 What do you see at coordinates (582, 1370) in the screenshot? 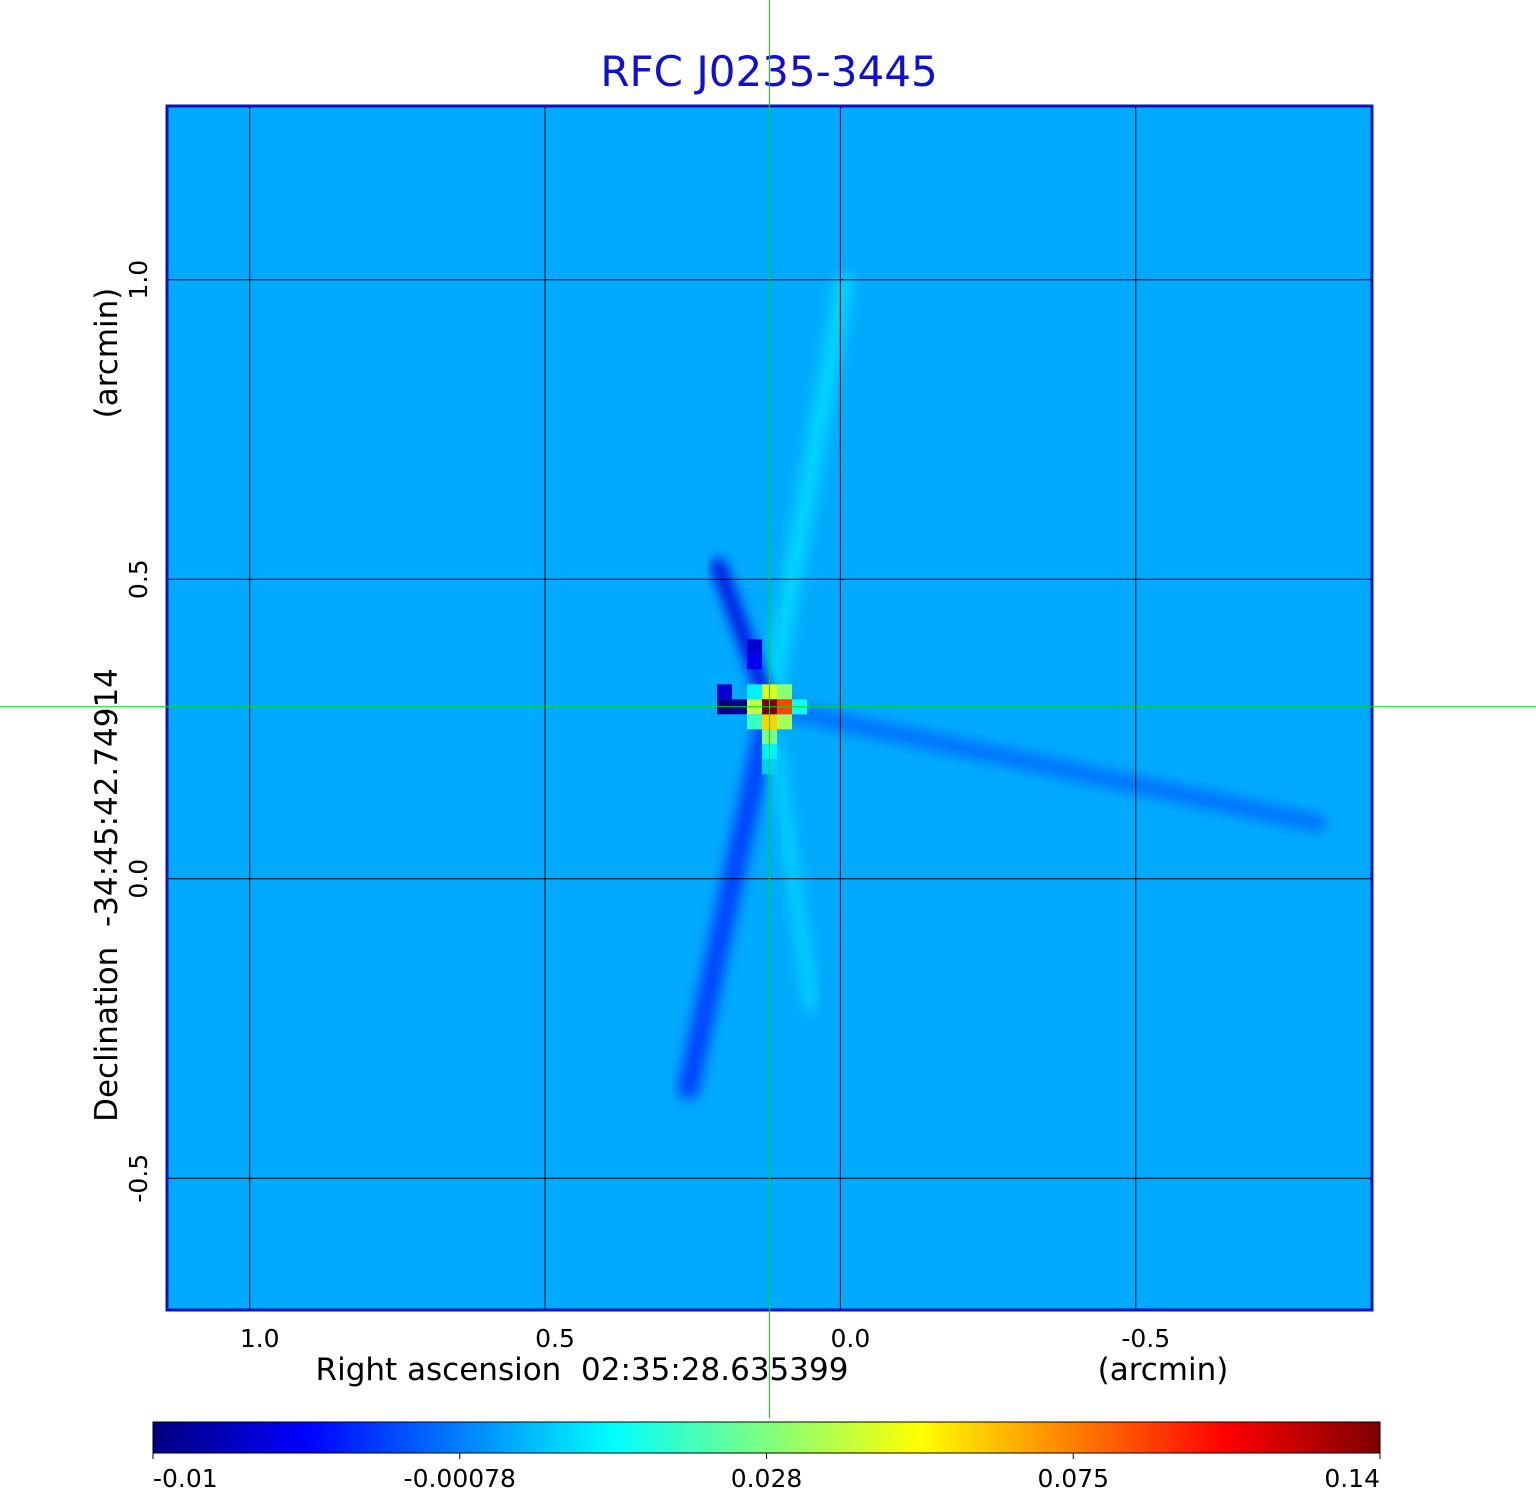
I see `x-axis-label: Right ascension 02:35:28.635399` at bounding box center [582, 1370].